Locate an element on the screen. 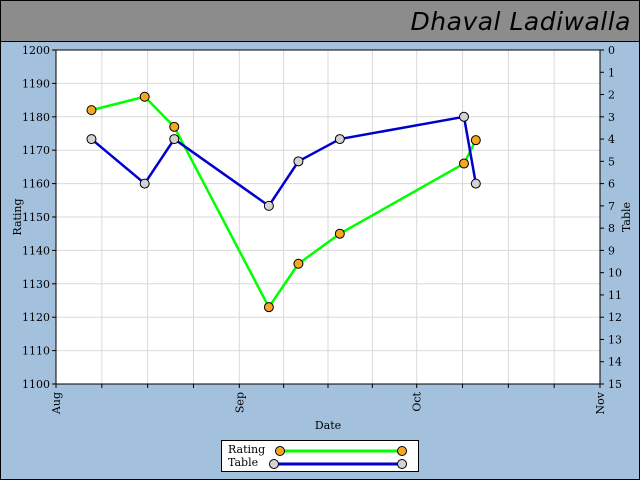 This screenshot has width=640, height=480. legend: Rating Table is located at coordinates (320, 456).